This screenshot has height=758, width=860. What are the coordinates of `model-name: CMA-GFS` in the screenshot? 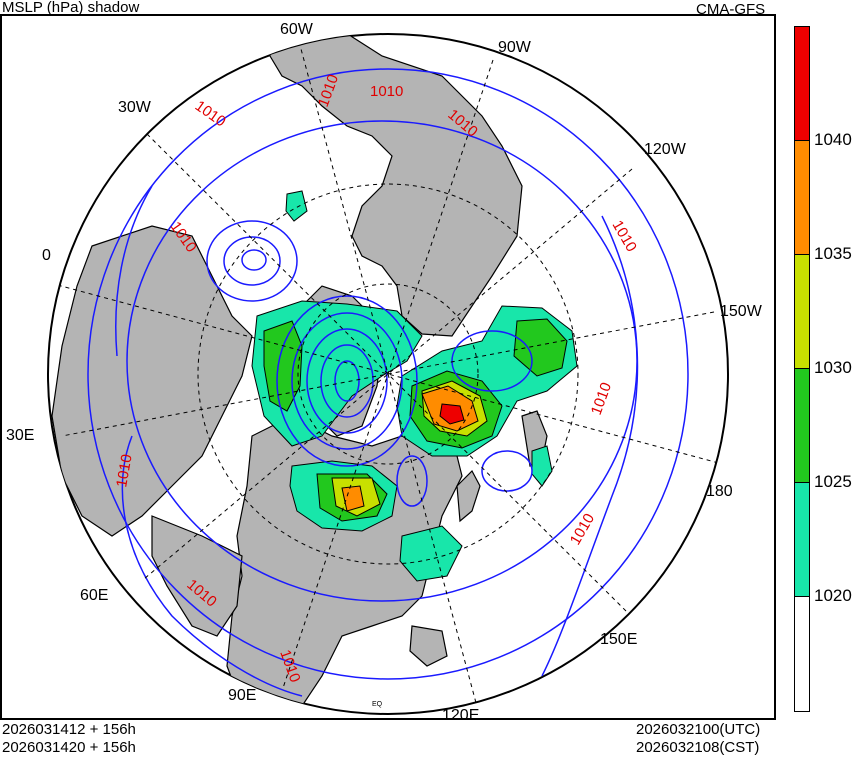 It's located at (731, 9).